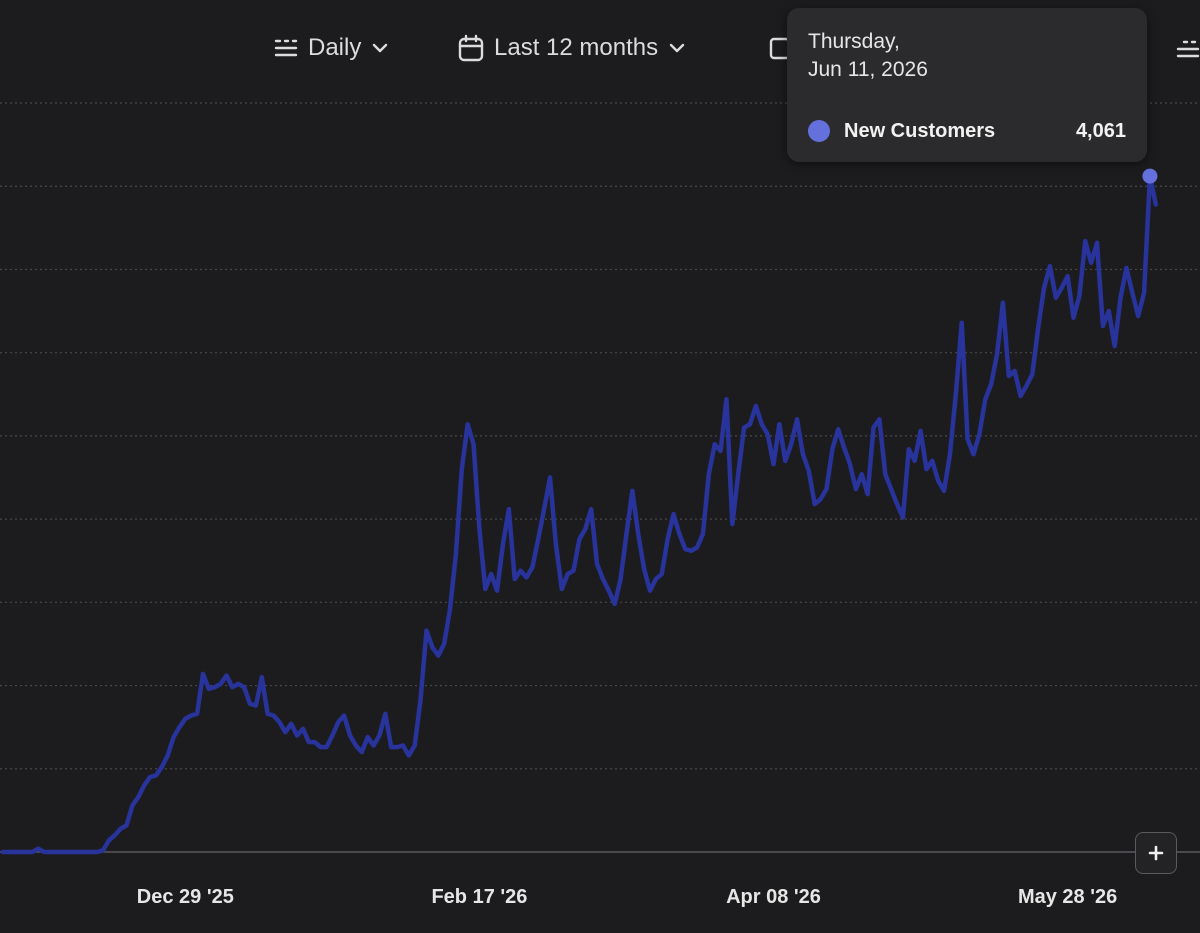 The width and height of the screenshot is (1200, 933). What do you see at coordinates (286, 48) in the screenshot?
I see `interval-icon` at bounding box center [286, 48].